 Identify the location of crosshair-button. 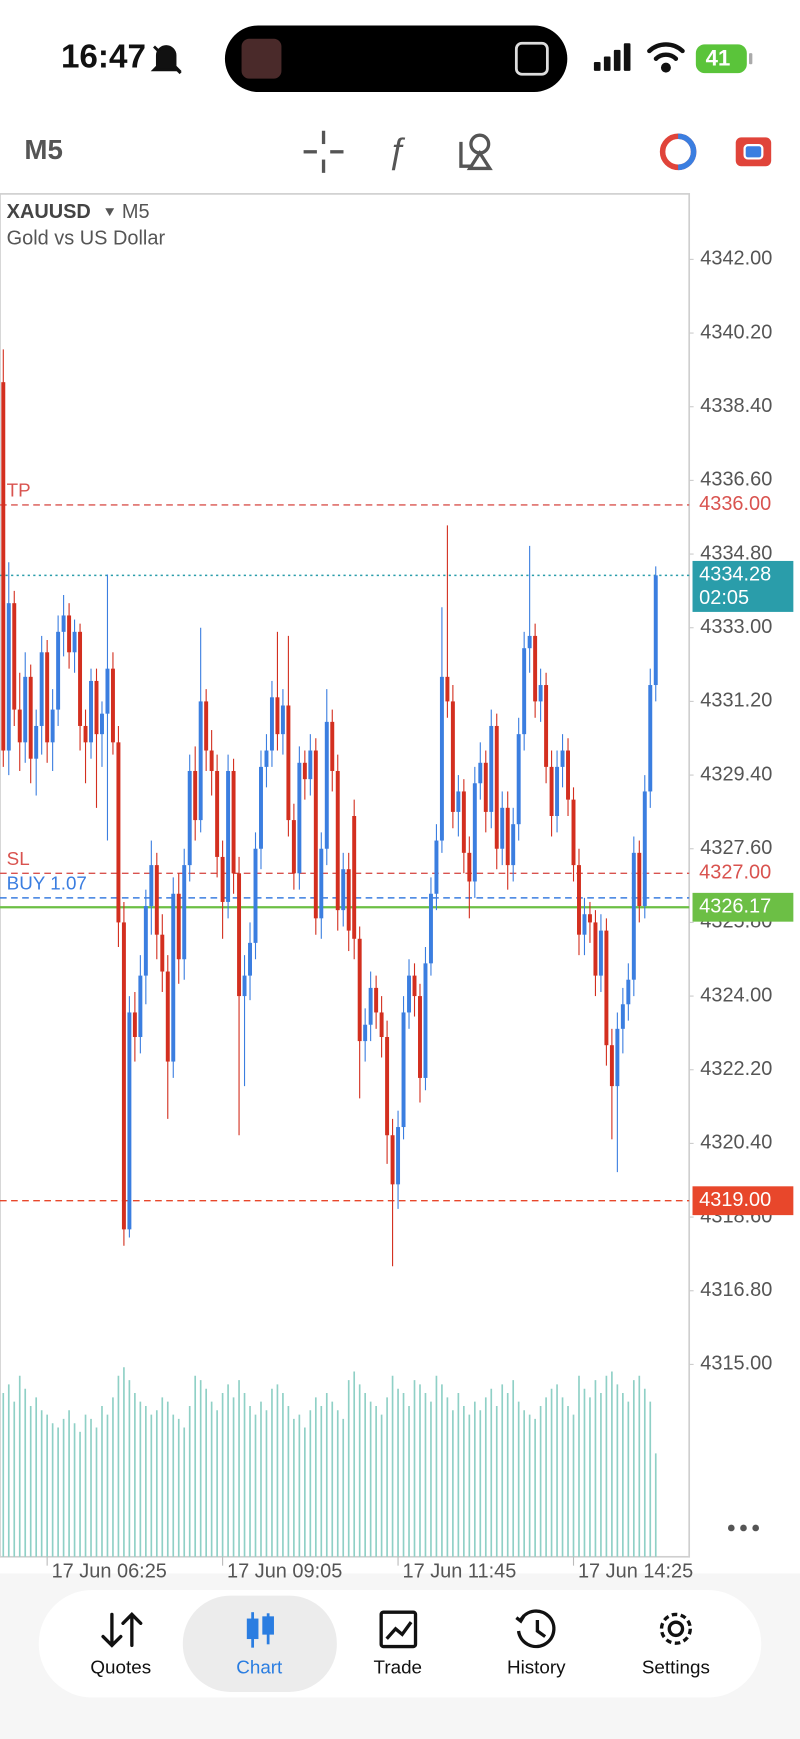
(323, 151).